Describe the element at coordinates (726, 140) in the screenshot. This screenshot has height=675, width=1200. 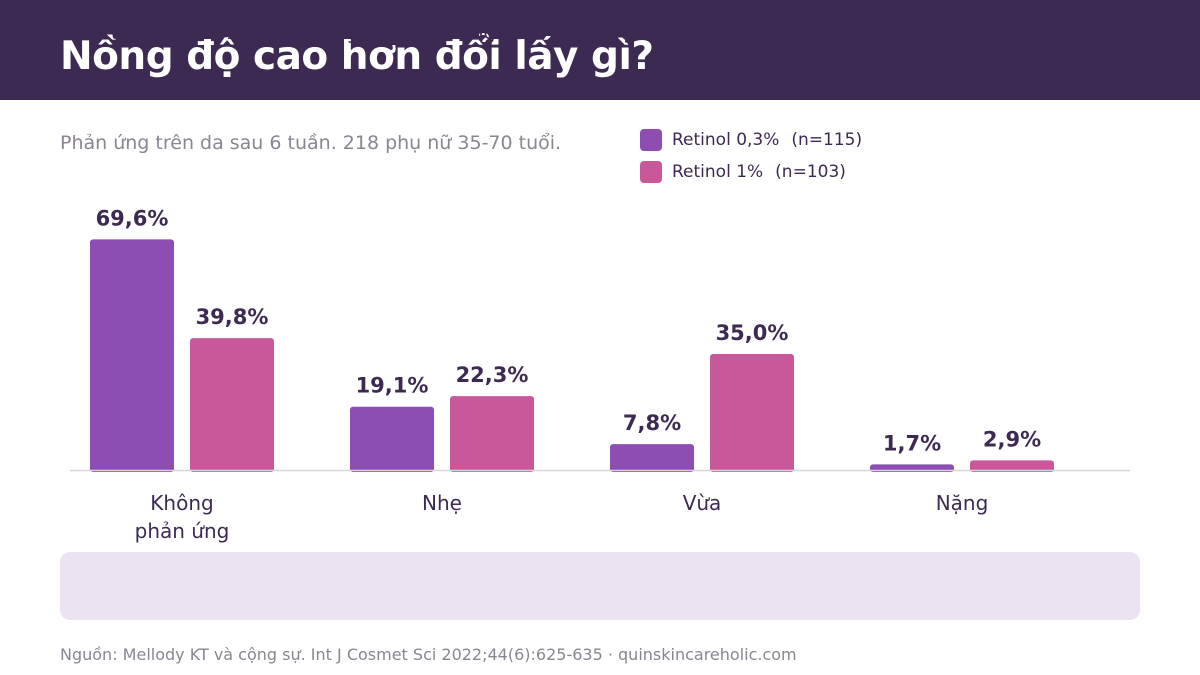
I see `legend-label: Retinol 0,3%` at that location.